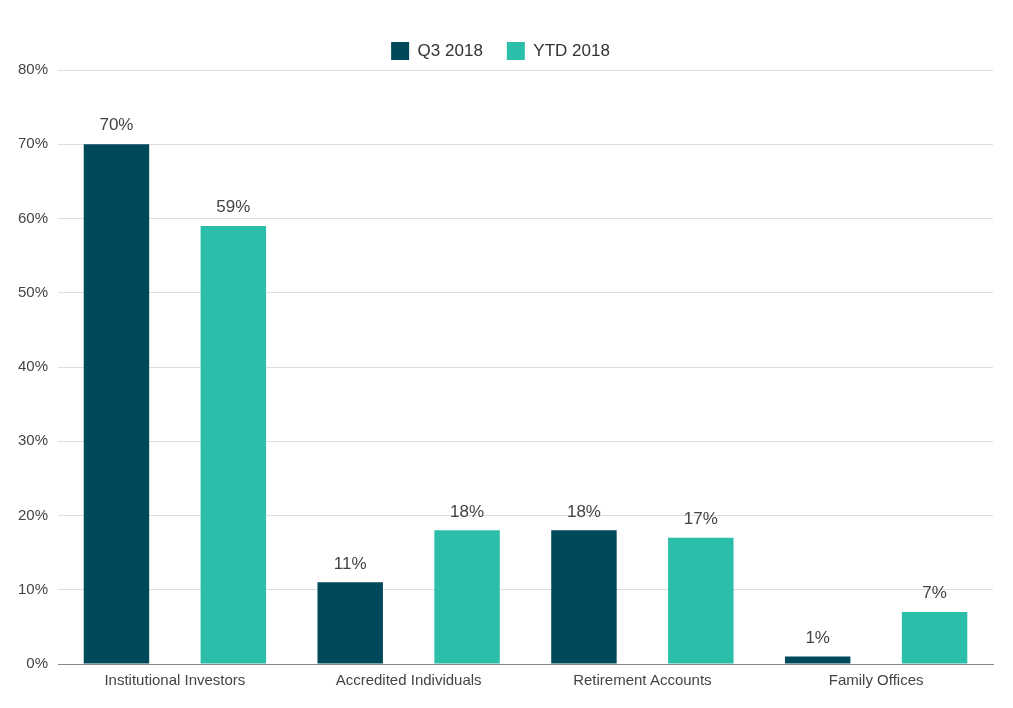  What do you see at coordinates (33, 217) in the screenshot?
I see `y-tick-label: 60%` at bounding box center [33, 217].